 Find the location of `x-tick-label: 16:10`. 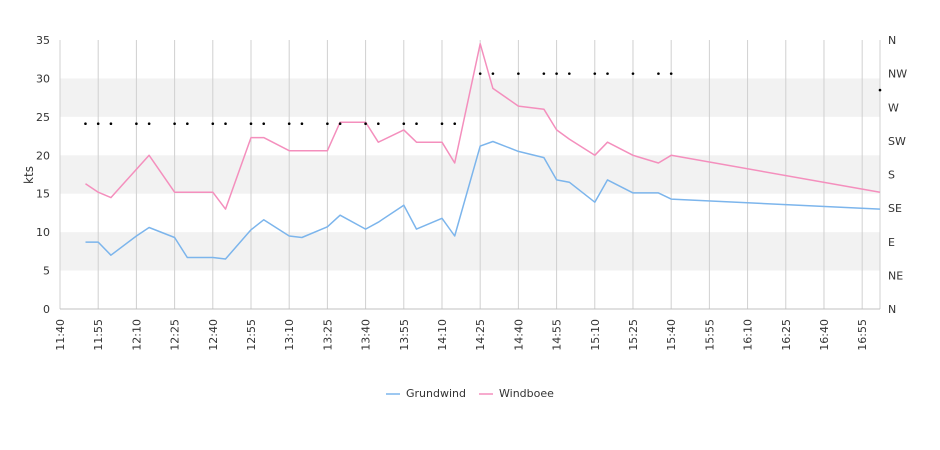

x-tick-label: 16:10 is located at coordinates (748, 335).